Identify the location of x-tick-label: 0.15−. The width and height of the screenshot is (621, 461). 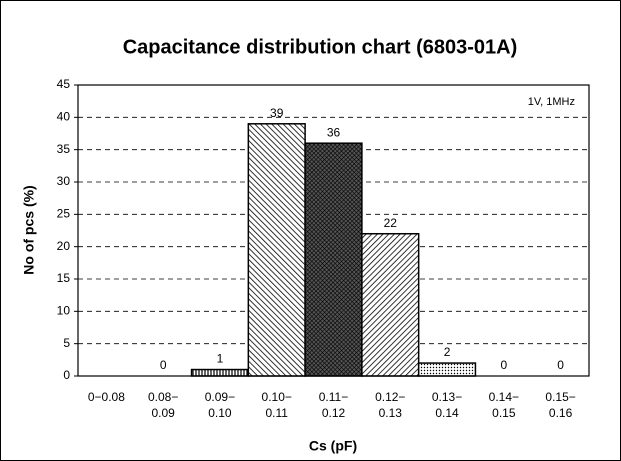
(560, 397).